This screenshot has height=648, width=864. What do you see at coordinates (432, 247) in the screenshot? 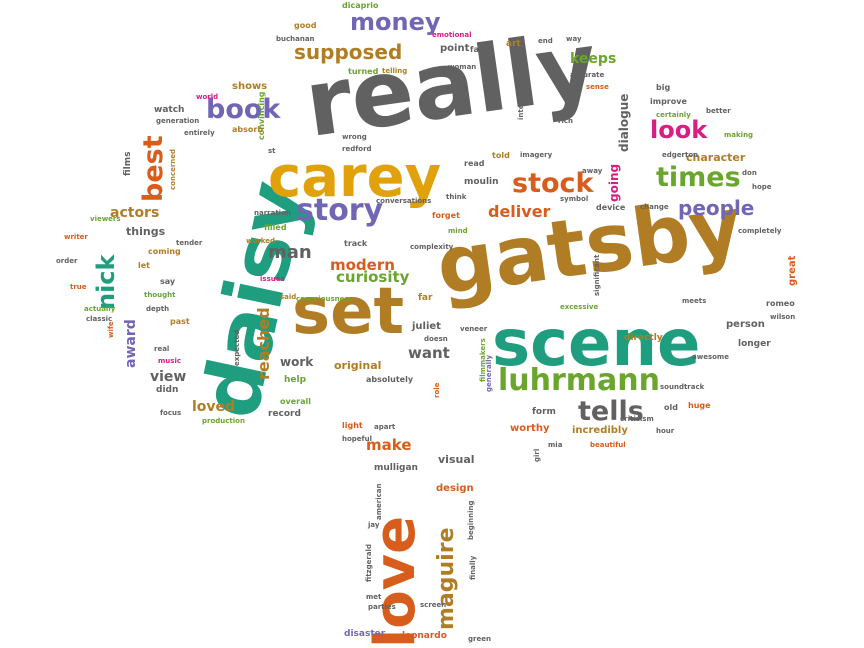
I see `word-complexity: complexity` at bounding box center [432, 247].